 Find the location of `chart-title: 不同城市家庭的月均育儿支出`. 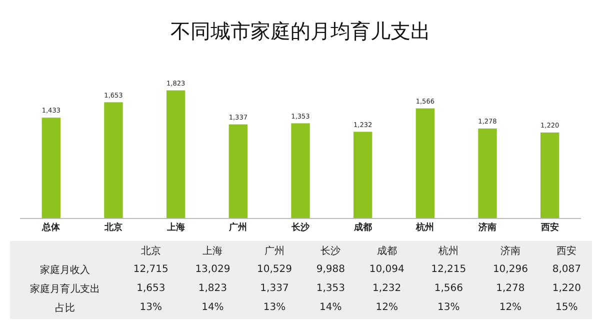

chart-title: 不同城市家庭的月均育儿支出 is located at coordinates (300, 31).